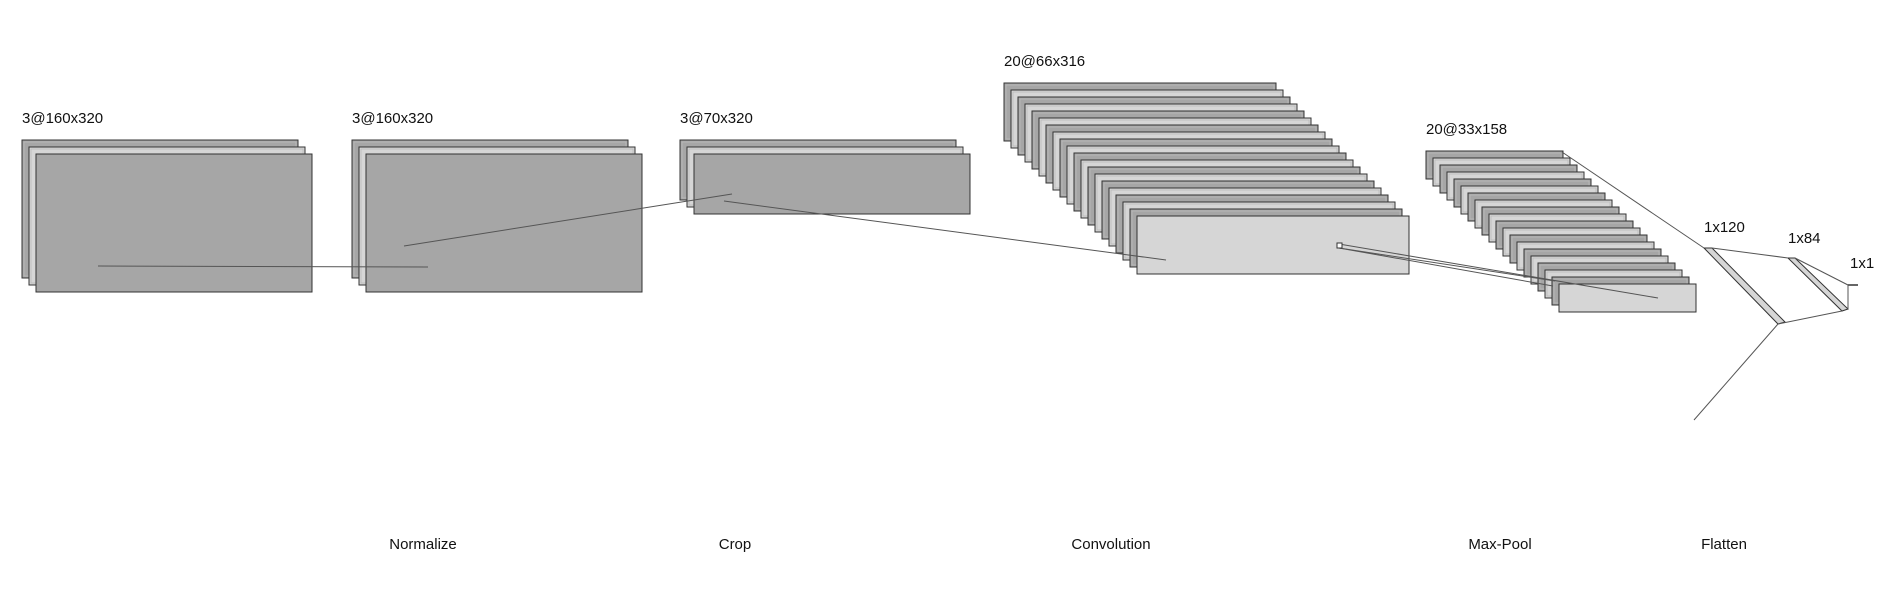 The image size is (1894, 592). Describe the element at coordinates (423, 544) in the screenshot. I see `operation-label-normalize: Normalize` at that location.